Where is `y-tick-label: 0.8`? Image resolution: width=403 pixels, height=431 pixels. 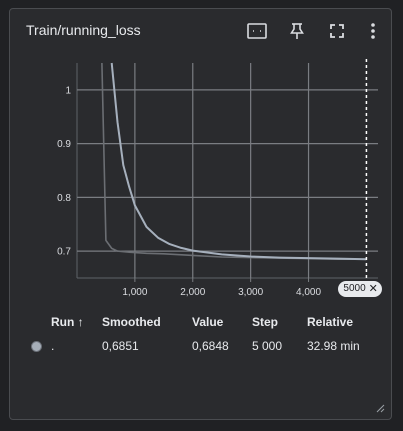
y-tick-label: 0.8 is located at coordinates (64, 198).